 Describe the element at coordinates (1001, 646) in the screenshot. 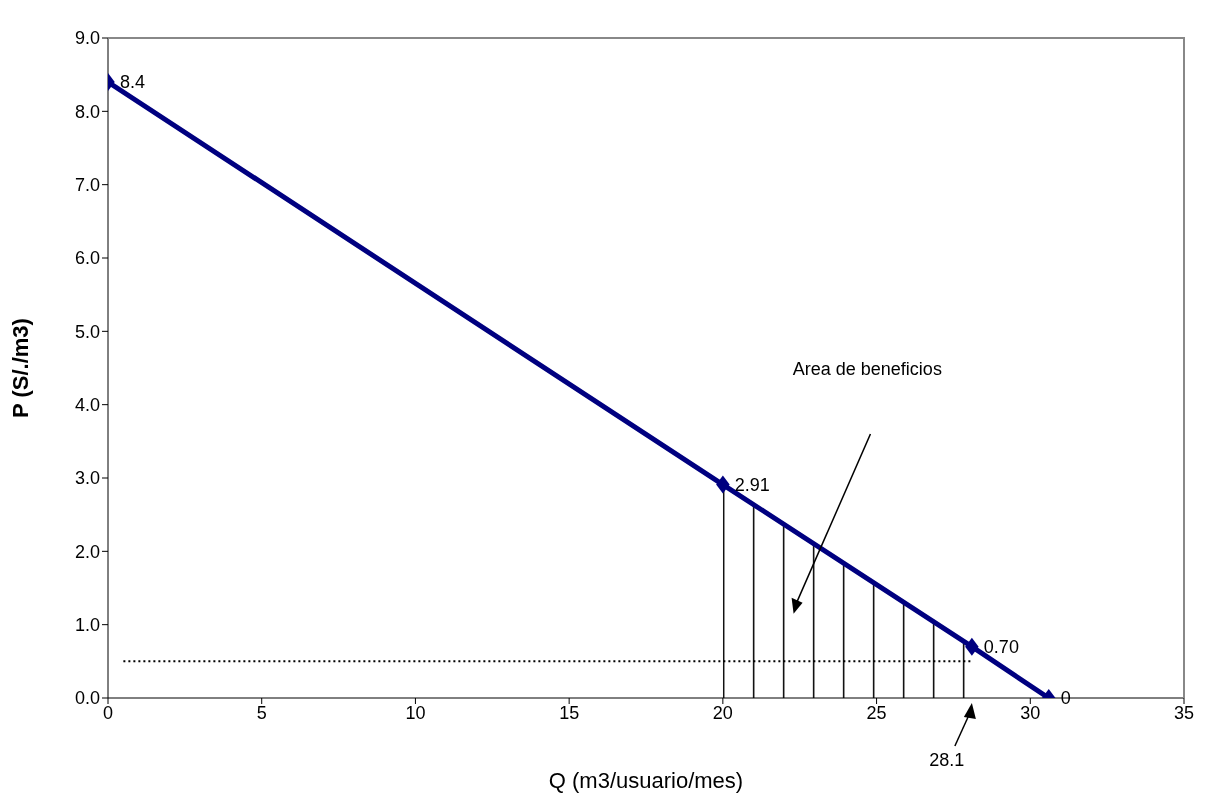

I see `data-label: 0.70` at that location.